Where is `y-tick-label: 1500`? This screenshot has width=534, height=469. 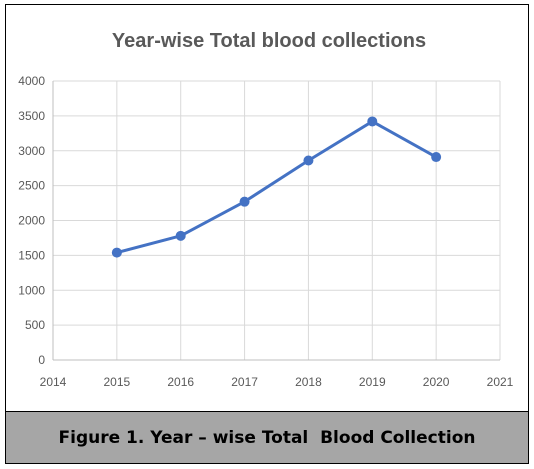 y-tick-label: 1500 is located at coordinates (31, 255).